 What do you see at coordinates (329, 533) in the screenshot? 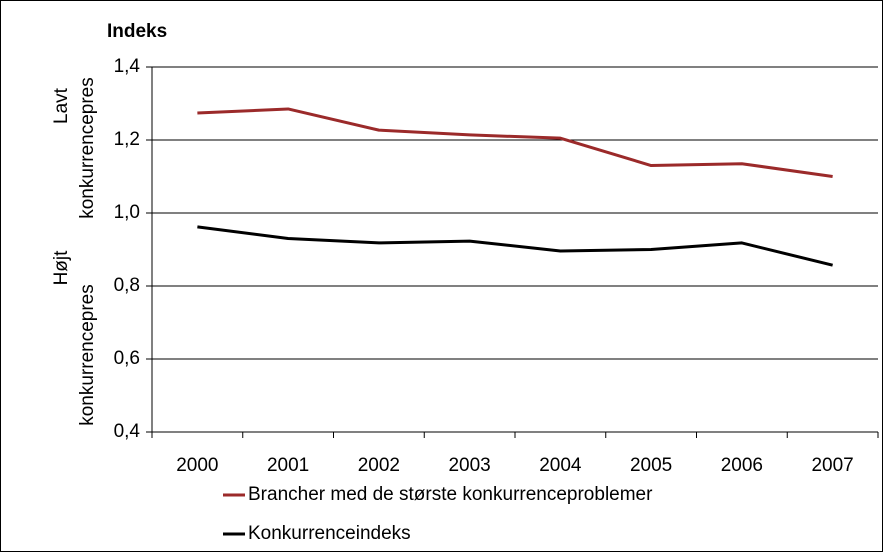
I see `legend-label: Konkurrenceindeks` at bounding box center [329, 533].